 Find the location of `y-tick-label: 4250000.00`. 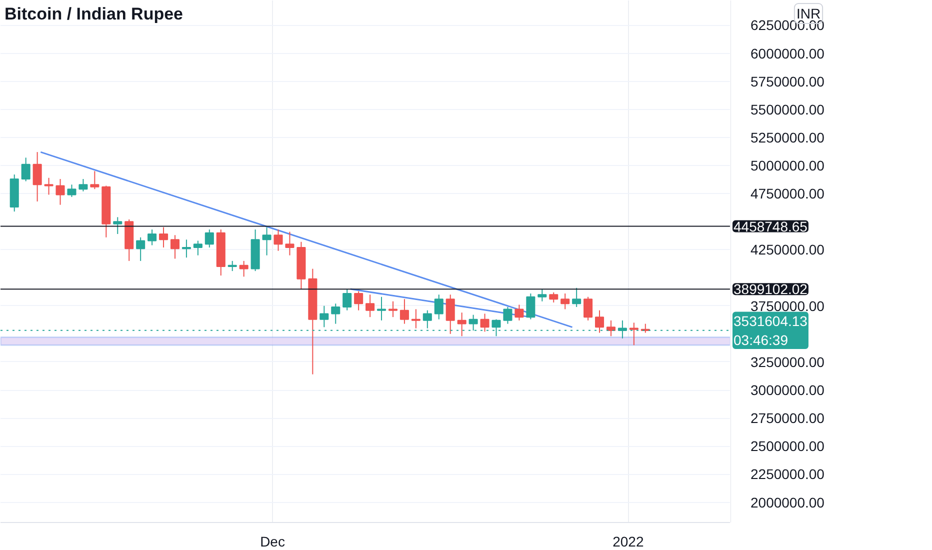

y-tick-label: 4250000.00 is located at coordinates (787, 250).